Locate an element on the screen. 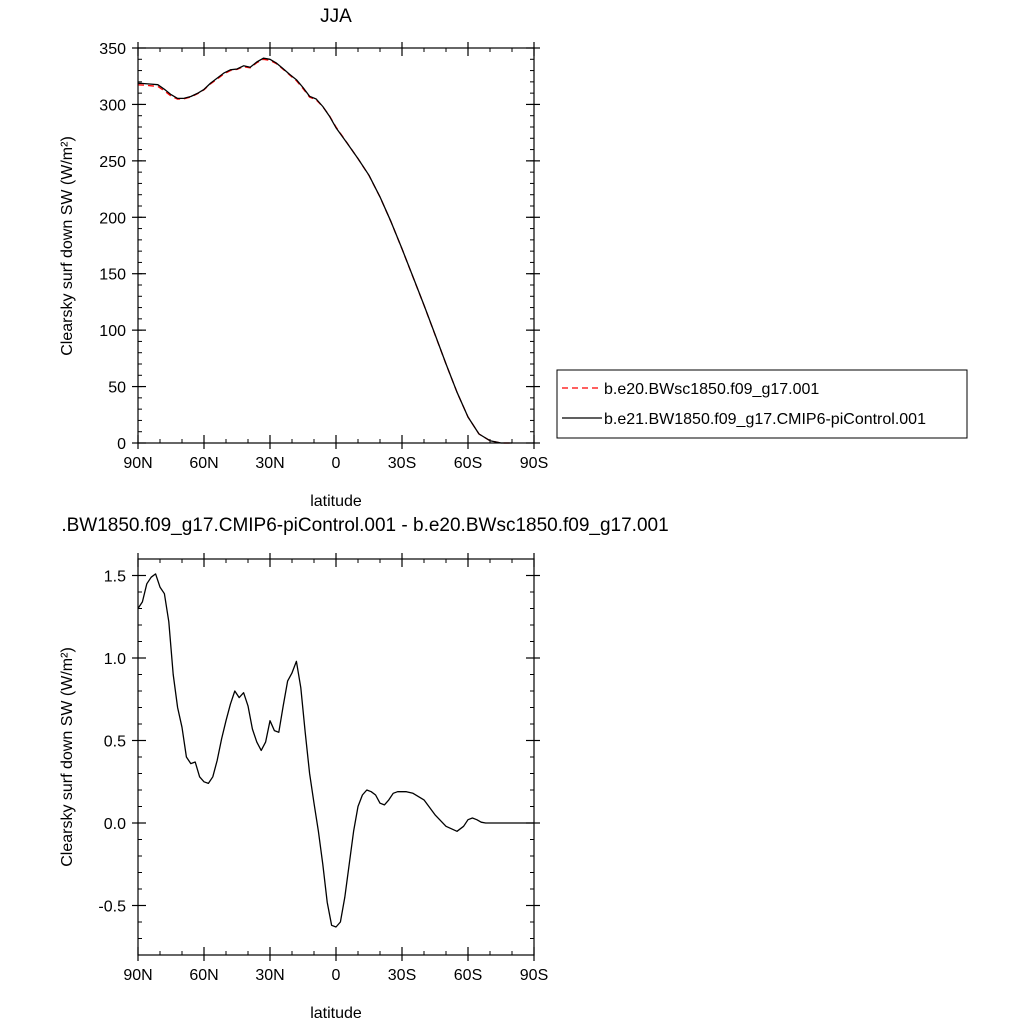 The height and width of the screenshot is (1024, 1024). legend-box is located at coordinates (762, 404).